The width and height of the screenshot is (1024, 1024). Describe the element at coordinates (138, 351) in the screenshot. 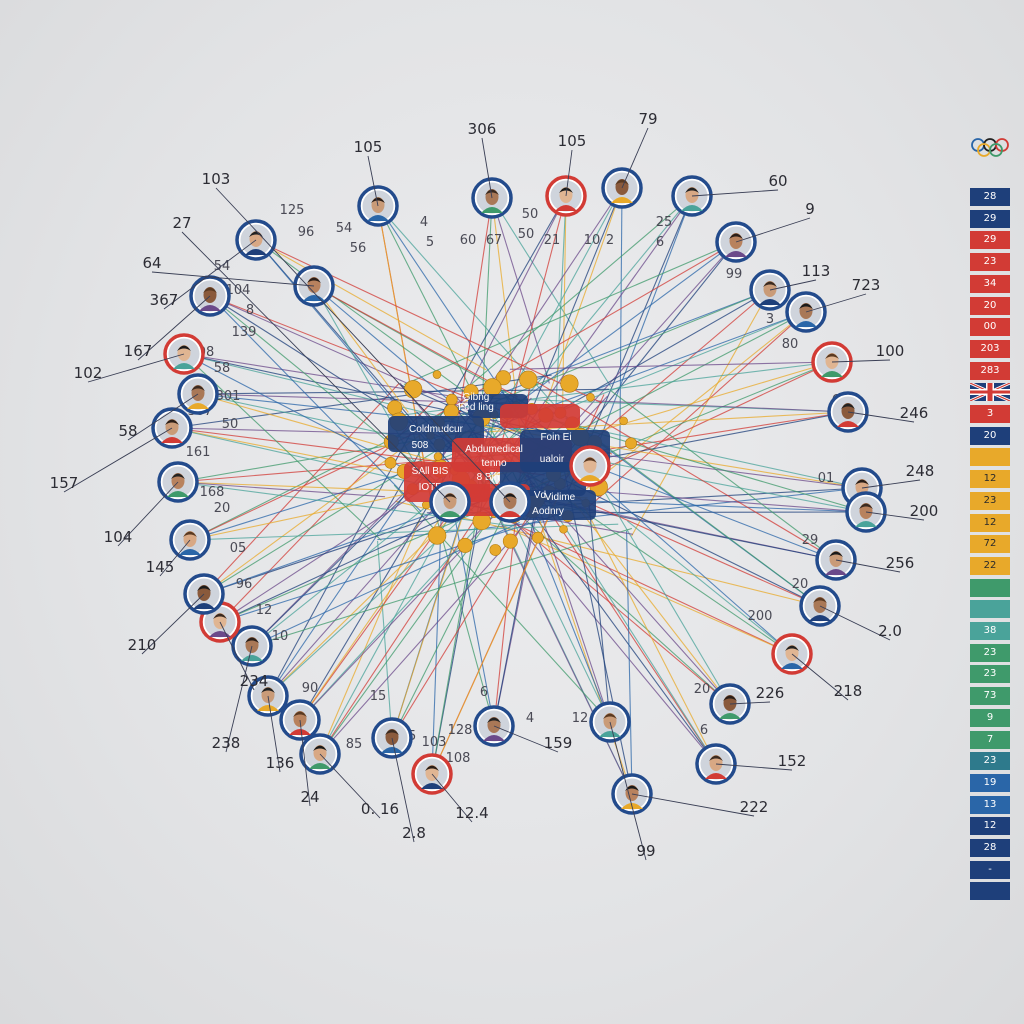

I see `athlete-value-label: 167` at that location.